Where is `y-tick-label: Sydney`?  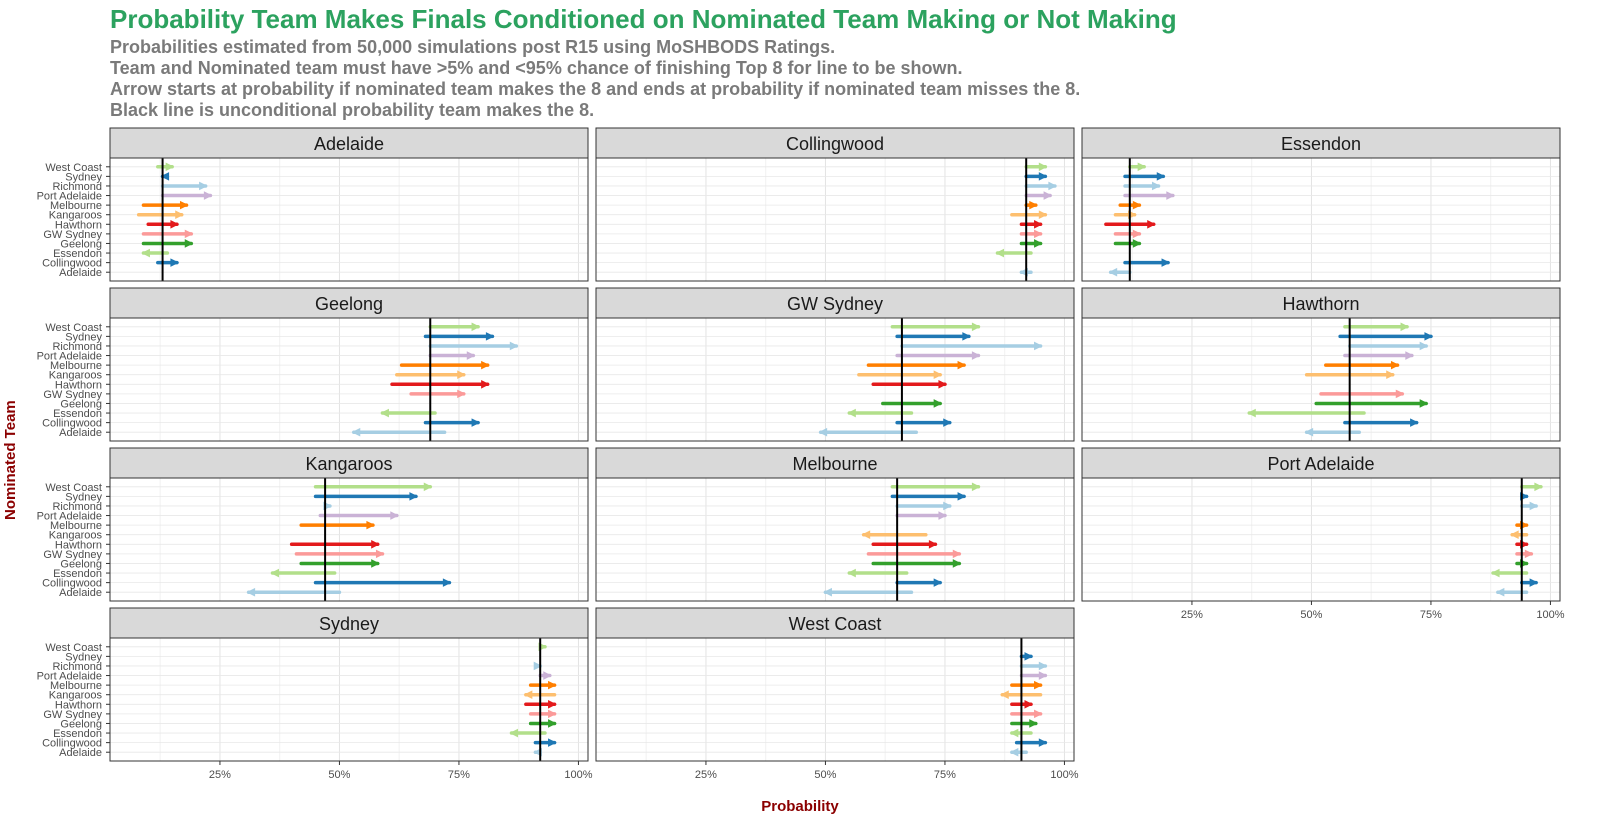
y-tick-label: Sydney is located at coordinates (83, 497).